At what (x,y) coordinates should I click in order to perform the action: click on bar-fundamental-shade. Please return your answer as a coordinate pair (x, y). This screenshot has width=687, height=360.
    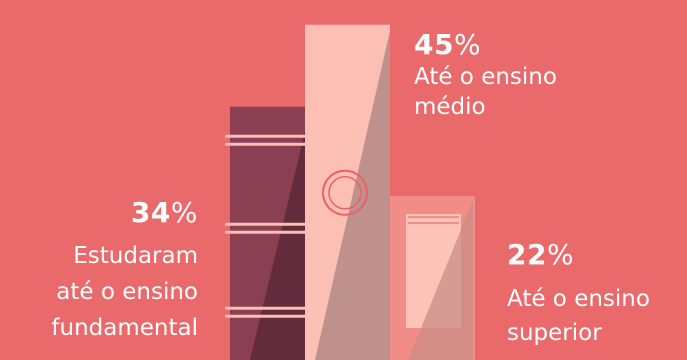
    Looking at the image, I should click on (277, 245).